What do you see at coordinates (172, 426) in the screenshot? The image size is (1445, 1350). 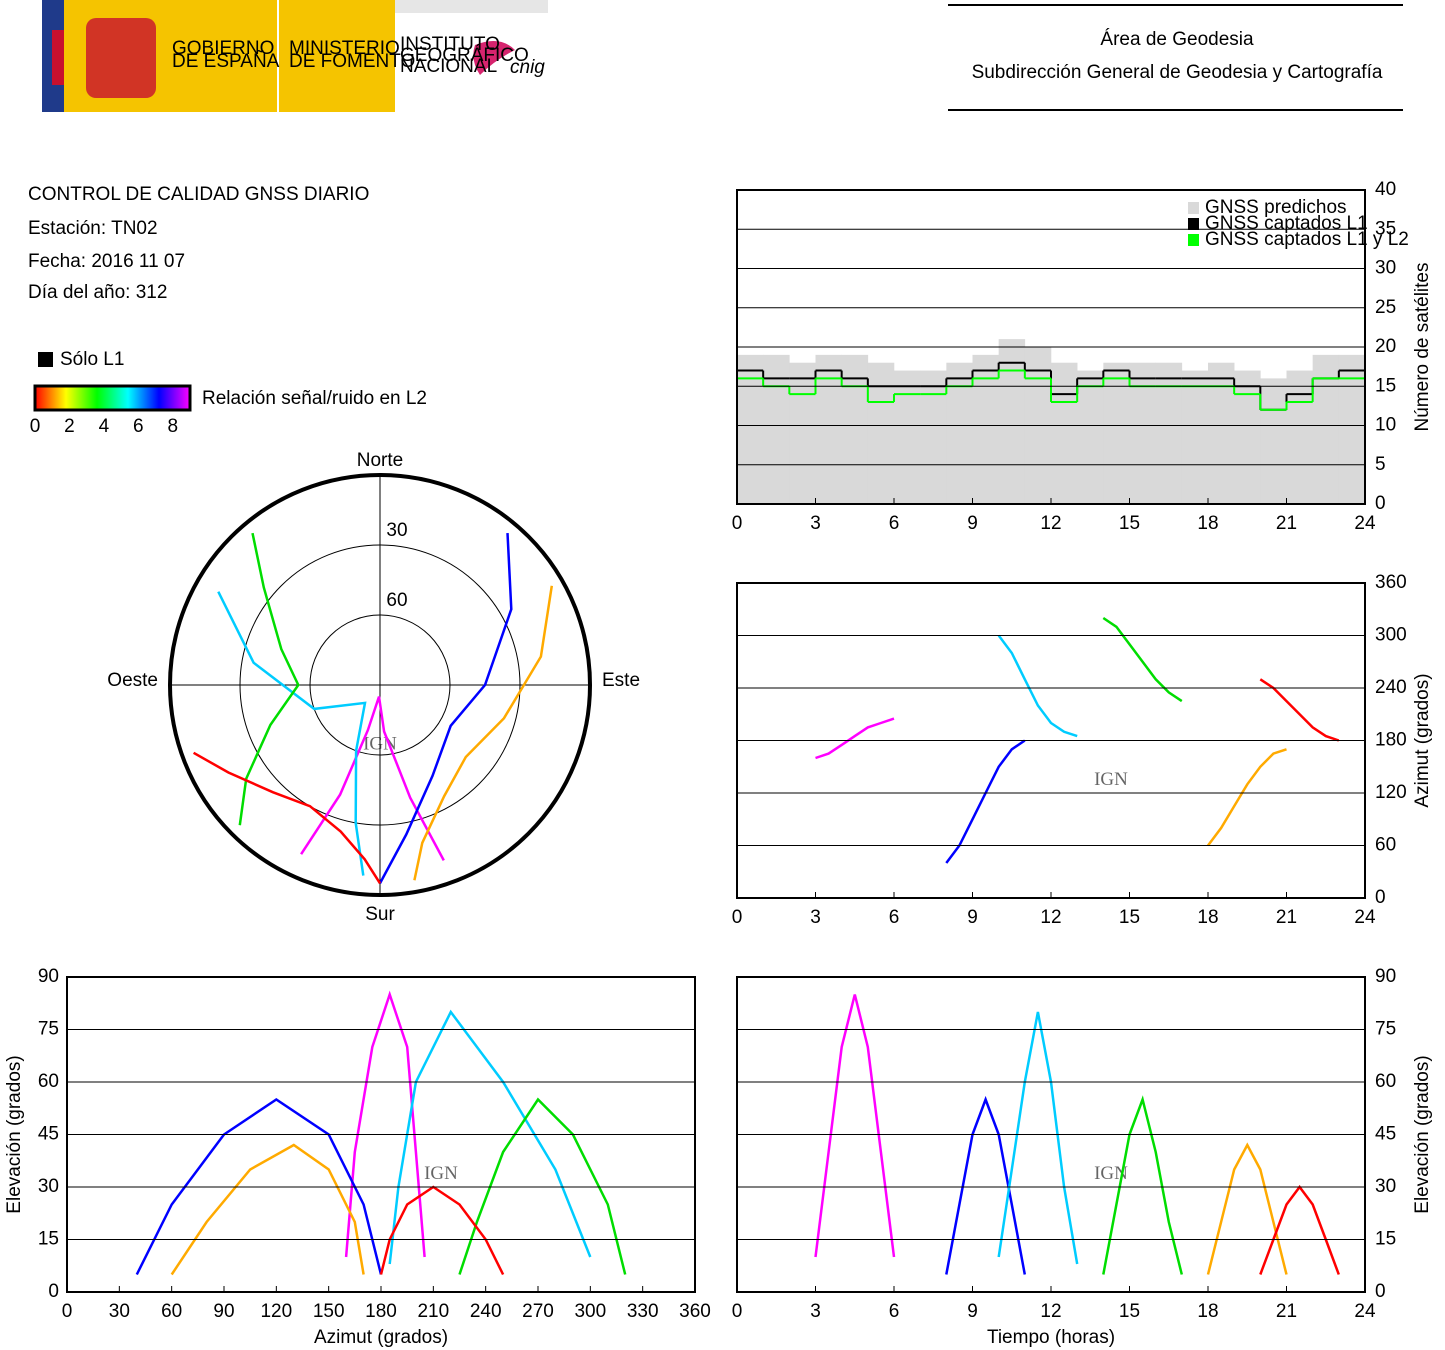 I see `colorbar-tick-label: 8` at bounding box center [172, 426].